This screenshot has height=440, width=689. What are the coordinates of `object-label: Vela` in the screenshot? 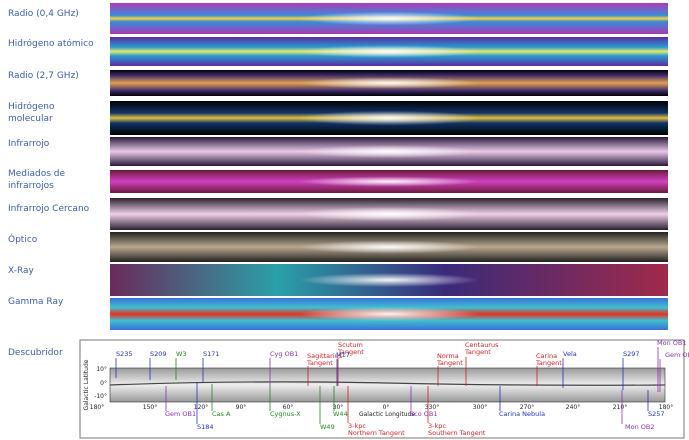 It's located at (570, 354).